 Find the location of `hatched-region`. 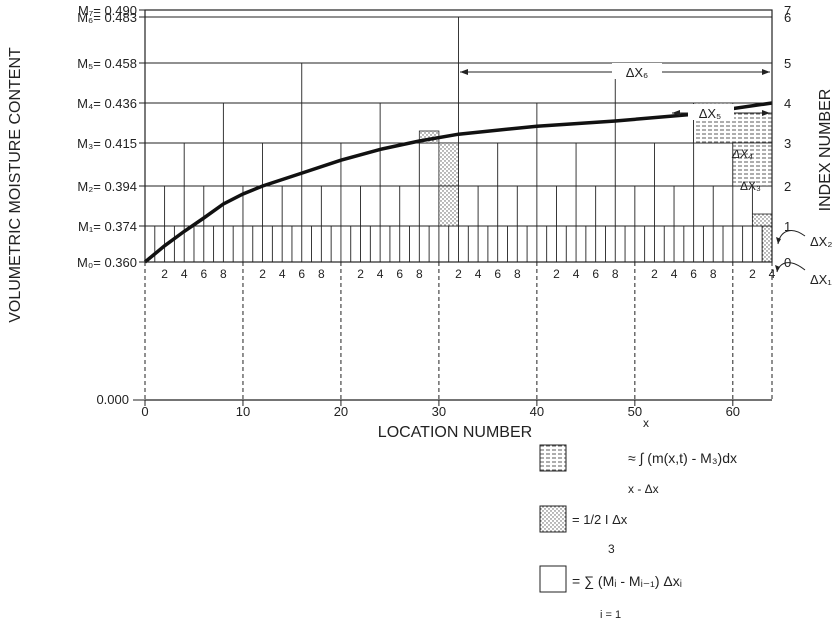

hatched-region is located at coordinates (752, 164).